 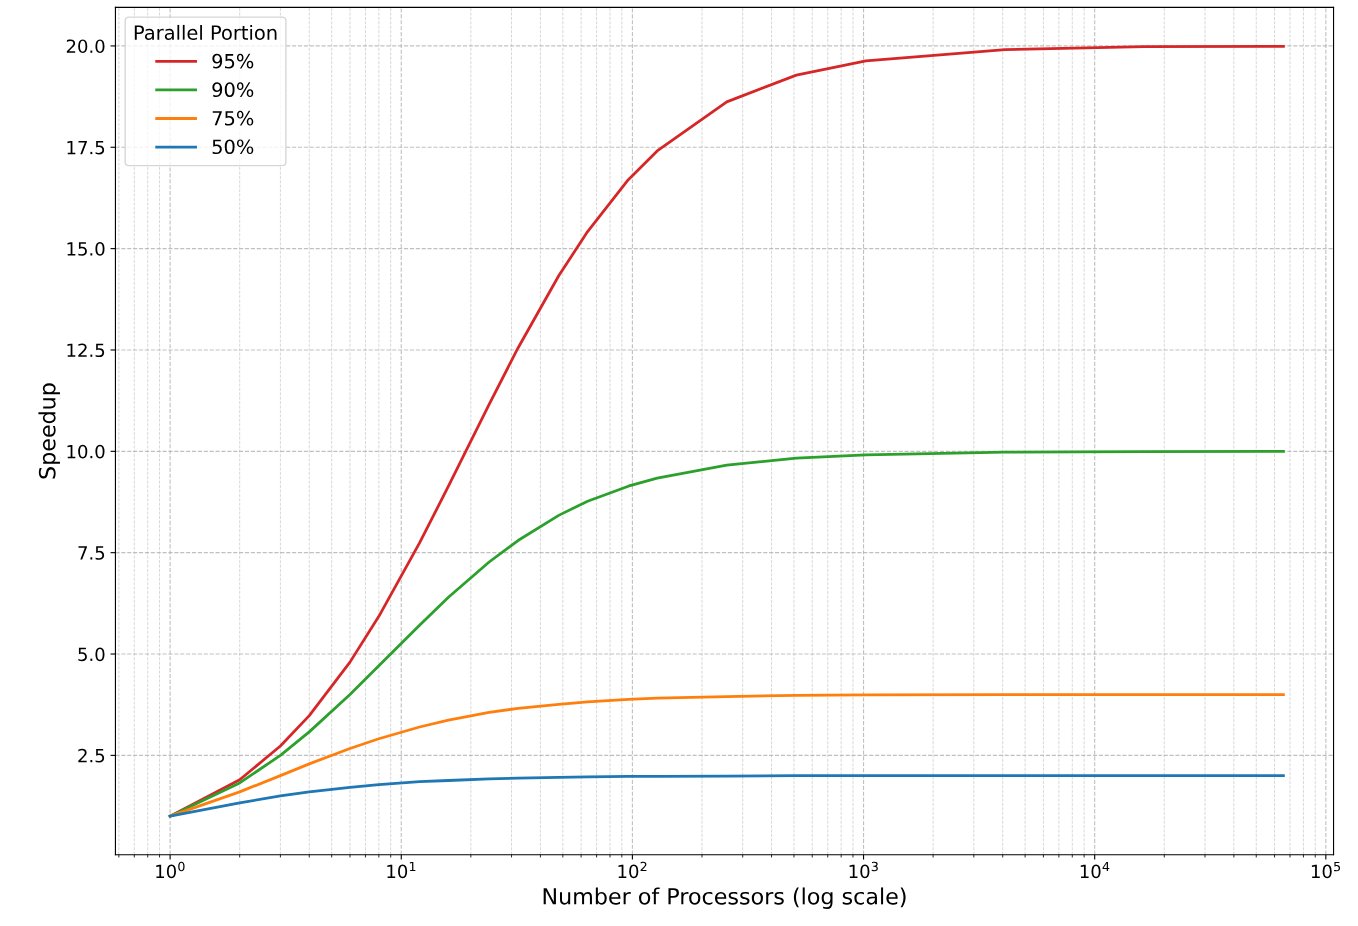 What do you see at coordinates (233, 90) in the screenshot?
I see `legend-label: 90%` at bounding box center [233, 90].